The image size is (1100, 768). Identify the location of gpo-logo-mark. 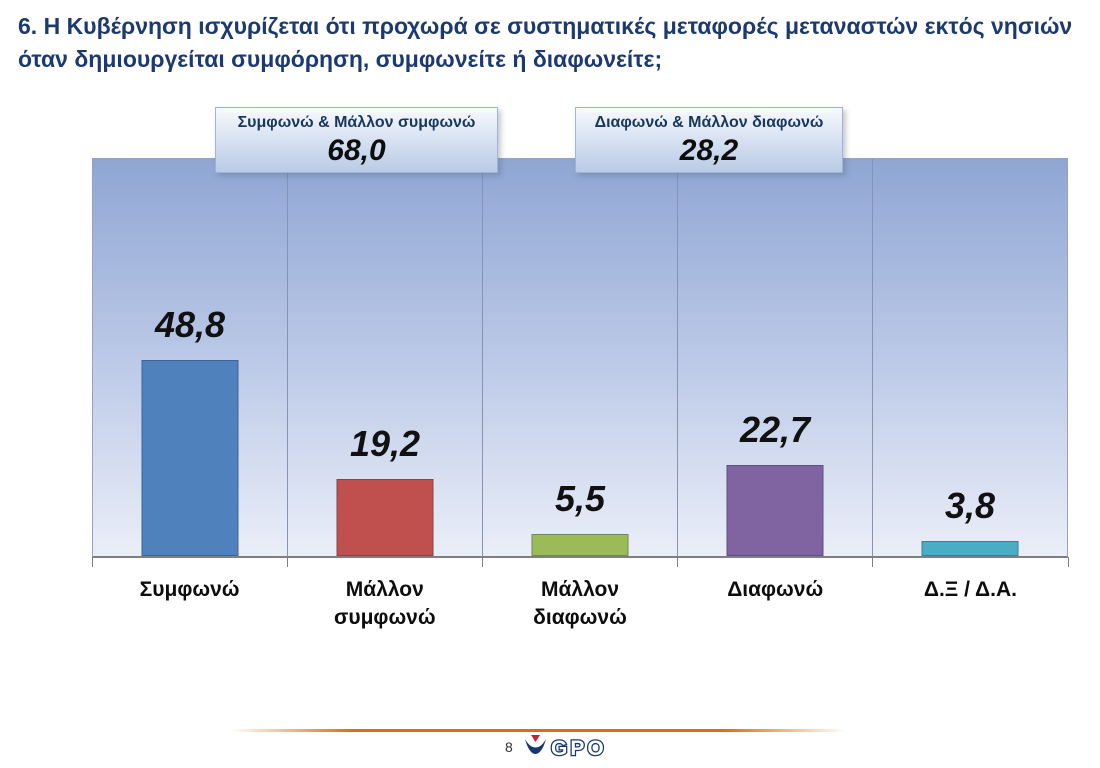
(535, 744).